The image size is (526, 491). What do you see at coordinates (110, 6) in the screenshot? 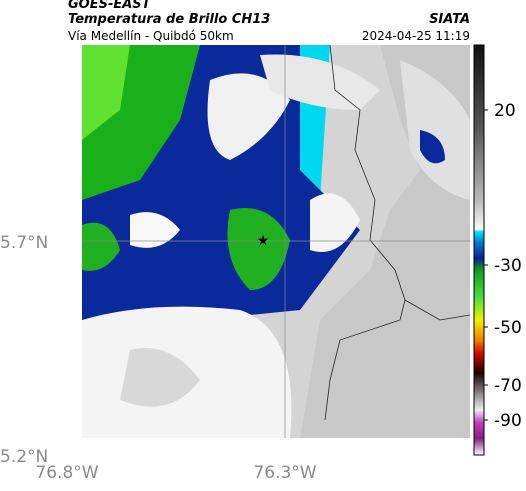
I see `satellite: GOES-EAST` at bounding box center [110, 6].